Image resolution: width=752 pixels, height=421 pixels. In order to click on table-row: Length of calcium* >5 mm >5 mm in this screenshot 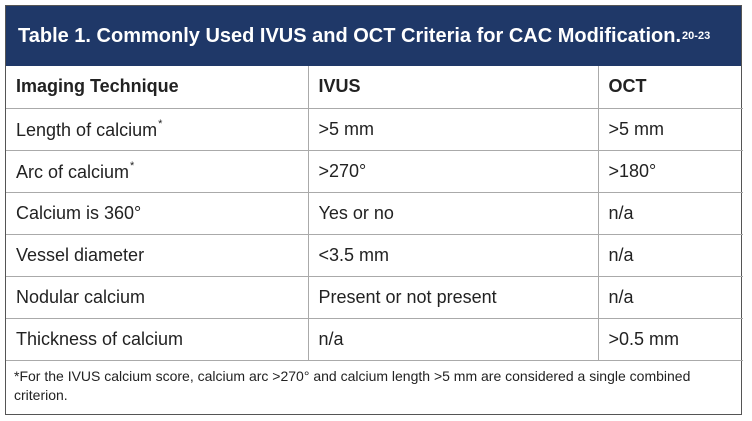, I will do `click(374, 129)`.